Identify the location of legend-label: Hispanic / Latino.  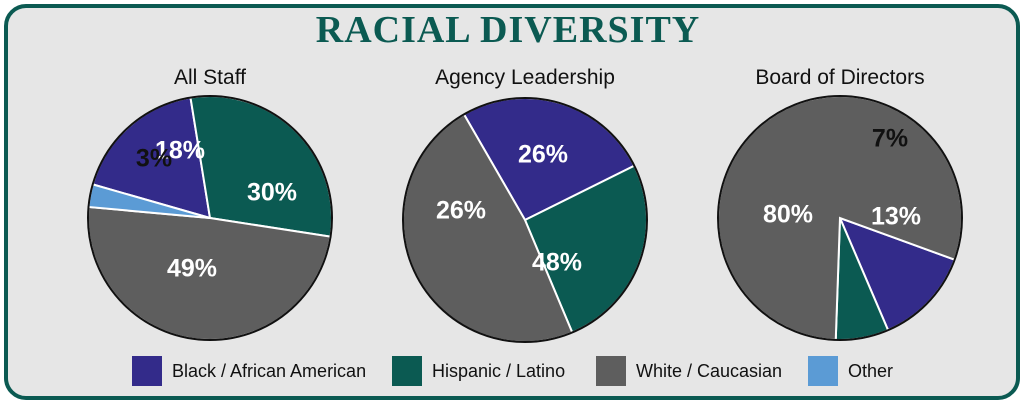
(499, 370).